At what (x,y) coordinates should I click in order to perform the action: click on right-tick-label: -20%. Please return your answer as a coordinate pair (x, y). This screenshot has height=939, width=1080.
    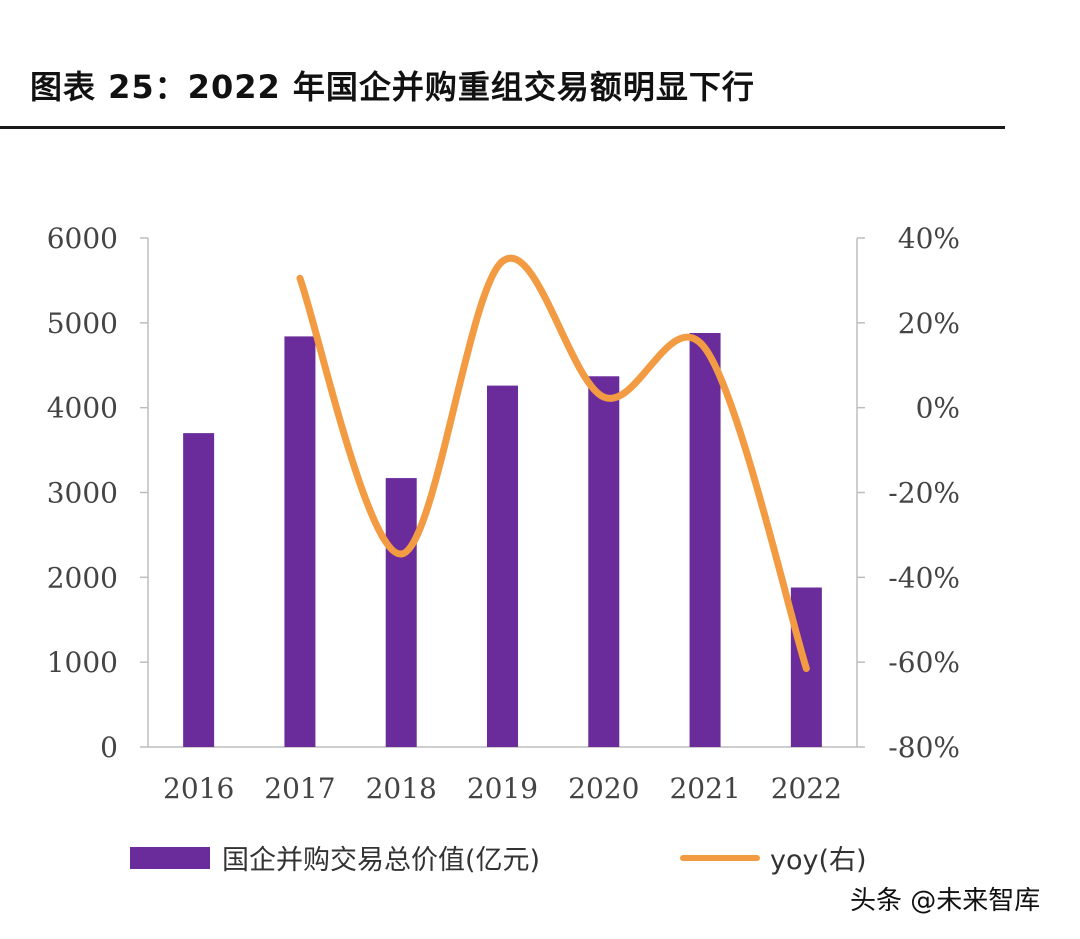
    Looking at the image, I should click on (924, 493).